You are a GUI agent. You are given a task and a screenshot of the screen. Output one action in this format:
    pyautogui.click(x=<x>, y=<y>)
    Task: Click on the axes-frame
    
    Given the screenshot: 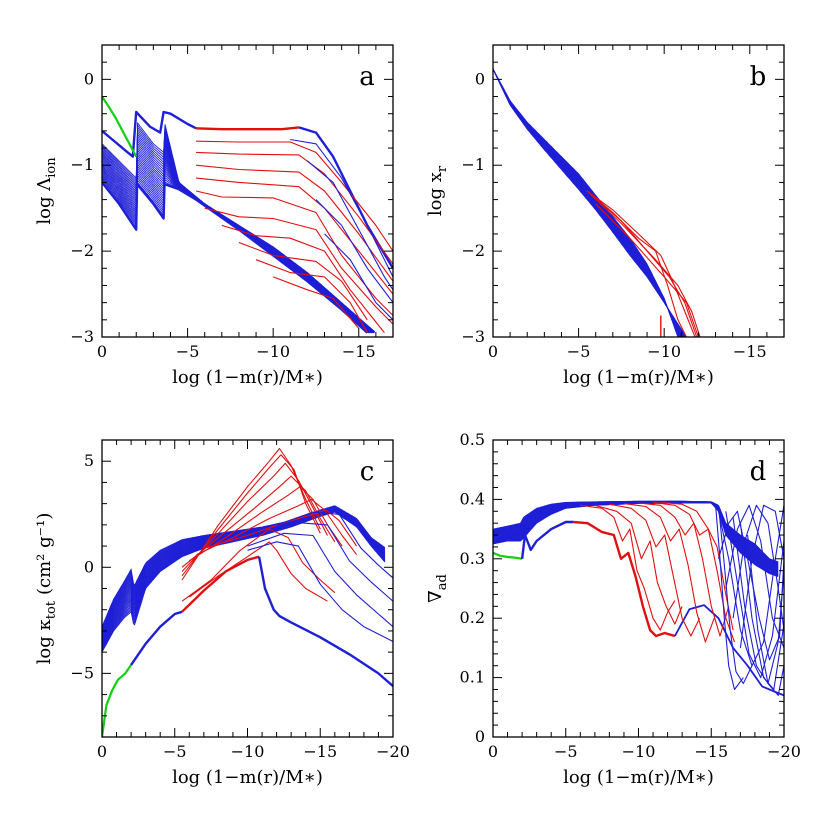 What is the action you would take?
    pyautogui.click(x=638, y=191)
    